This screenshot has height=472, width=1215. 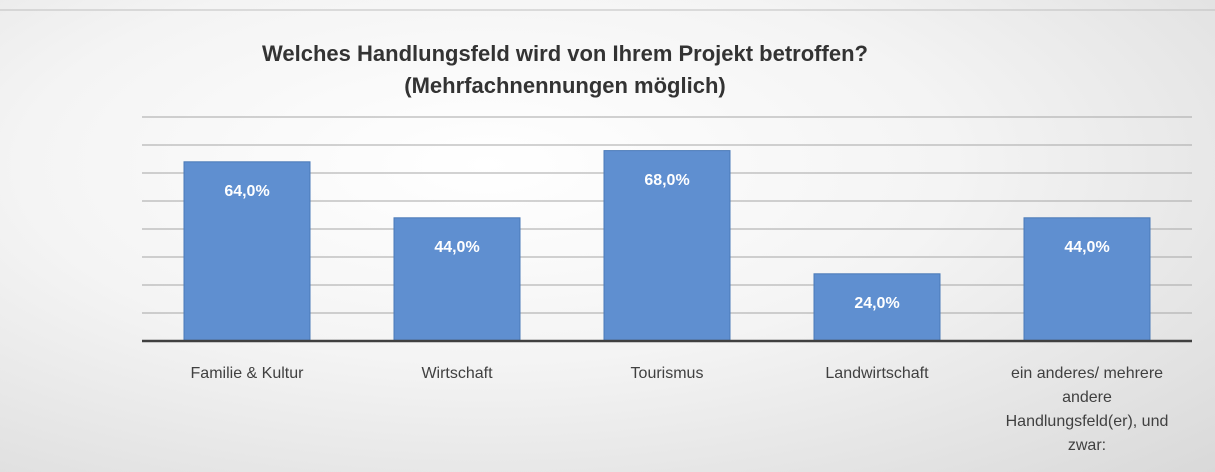 I want to click on chart-title: (Mehrfachnennungen möglich), so click(x=564, y=85).